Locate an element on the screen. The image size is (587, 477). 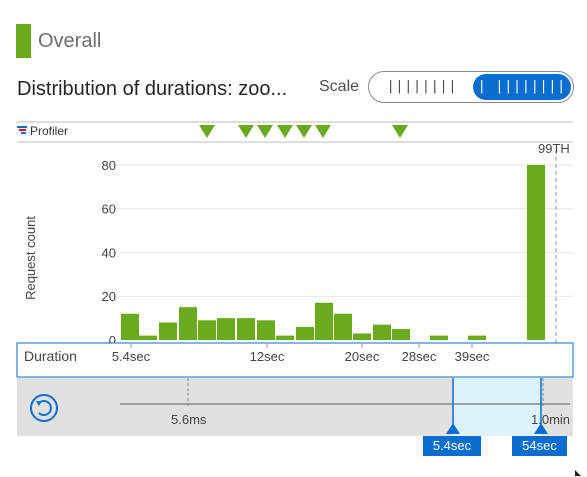
scale-log-option: | |||||||| is located at coordinates (522, 87).